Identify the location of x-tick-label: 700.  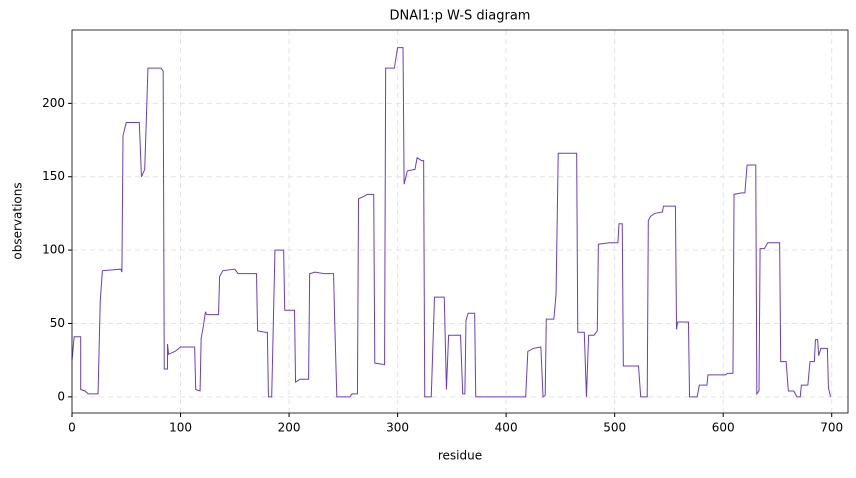
(831, 428).